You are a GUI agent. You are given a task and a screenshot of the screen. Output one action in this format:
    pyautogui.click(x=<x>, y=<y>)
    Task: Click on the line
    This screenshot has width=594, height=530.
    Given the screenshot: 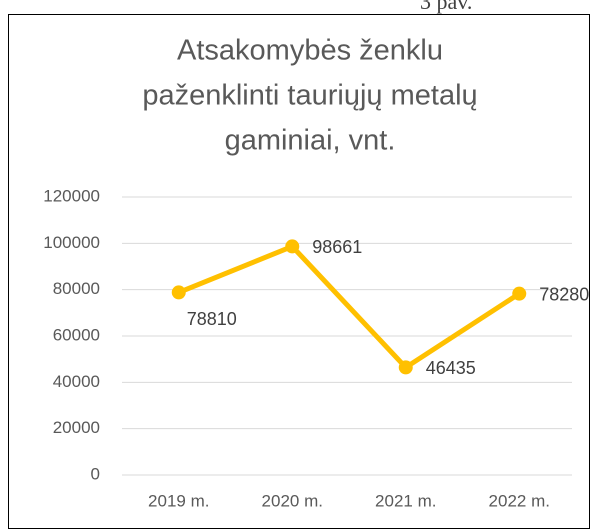 What is the action you would take?
    pyautogui.click(x=349, y=306)
    